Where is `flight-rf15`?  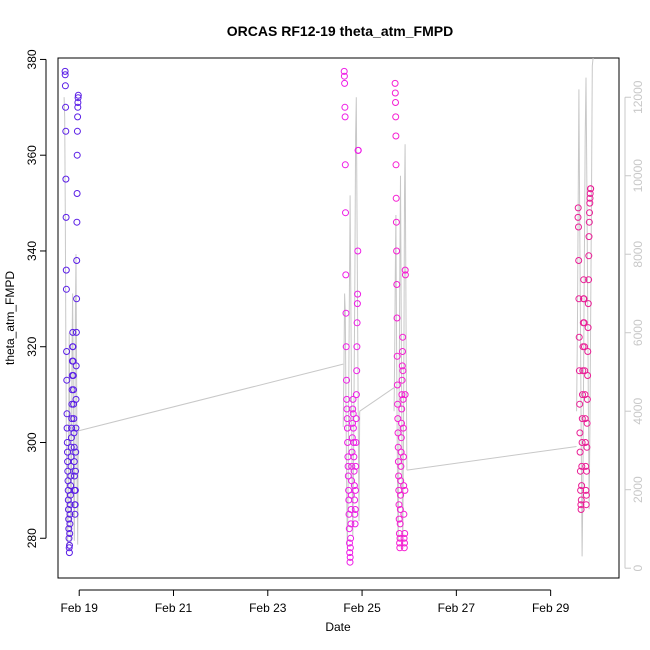
flight-rf15 is located at coordinates (584, 349).